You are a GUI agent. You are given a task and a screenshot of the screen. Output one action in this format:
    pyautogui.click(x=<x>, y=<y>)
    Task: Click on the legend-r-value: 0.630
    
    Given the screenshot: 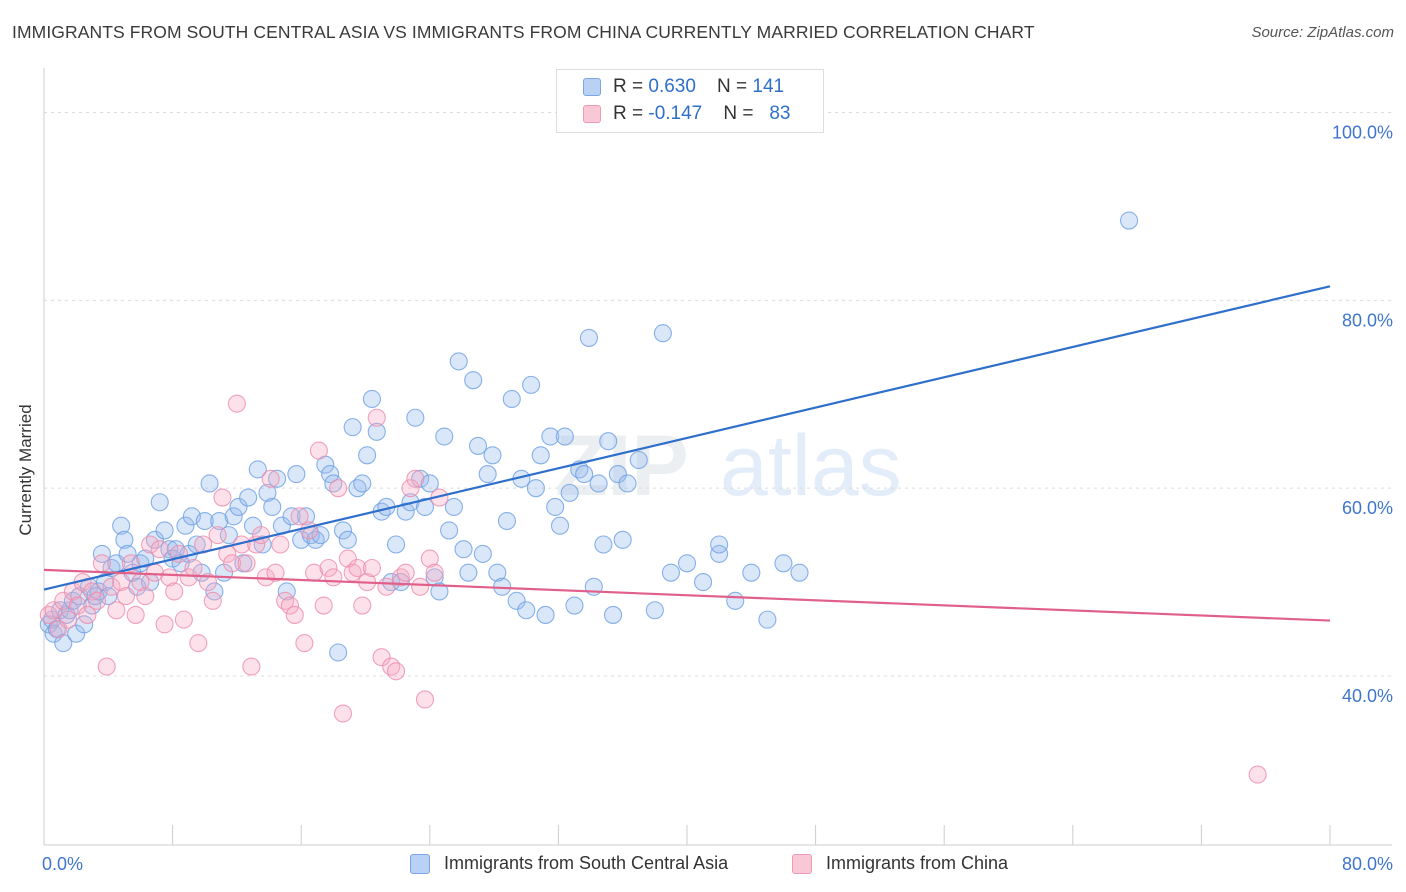 What is the action you would take?
    pyautogui.click(x=672, y=86)
    